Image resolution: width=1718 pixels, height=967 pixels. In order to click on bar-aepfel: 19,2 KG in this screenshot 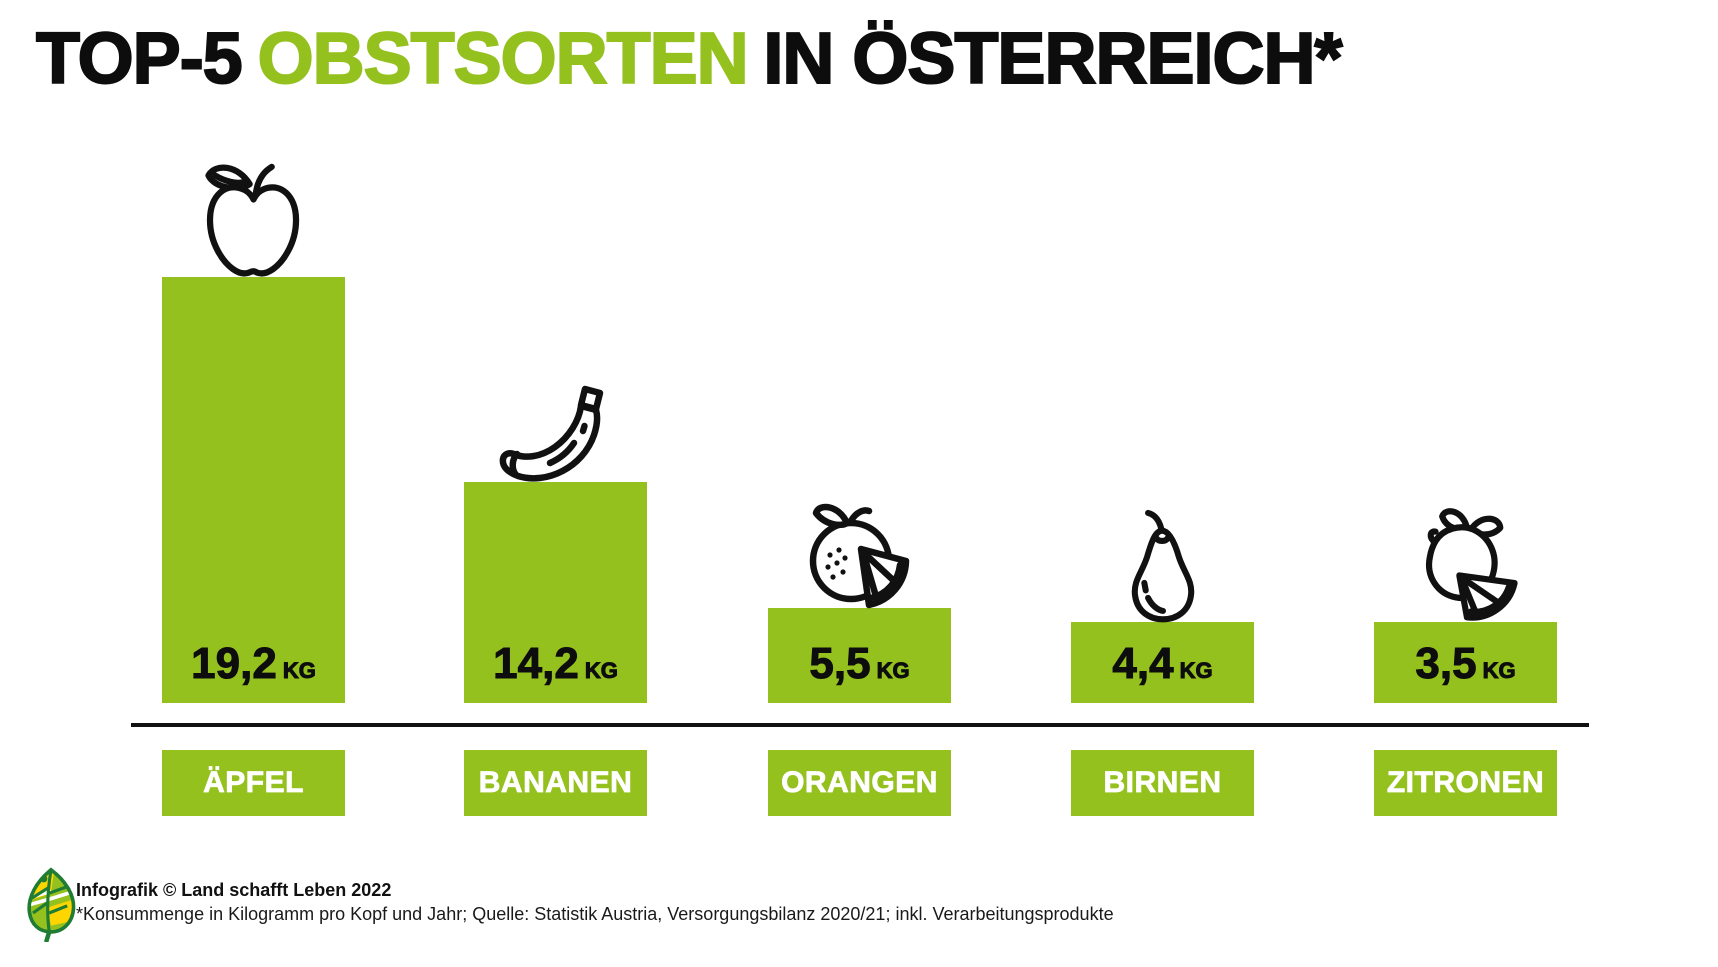, I will do `click(253, 490)`.